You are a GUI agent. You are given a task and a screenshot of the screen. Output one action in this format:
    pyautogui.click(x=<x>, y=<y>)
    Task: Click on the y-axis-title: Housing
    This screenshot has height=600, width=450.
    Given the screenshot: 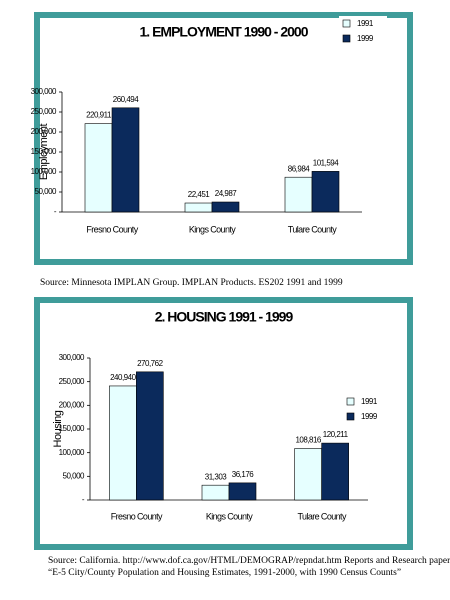 What is the action you would take?
    pyautogui.click(x=58, y=428)
    